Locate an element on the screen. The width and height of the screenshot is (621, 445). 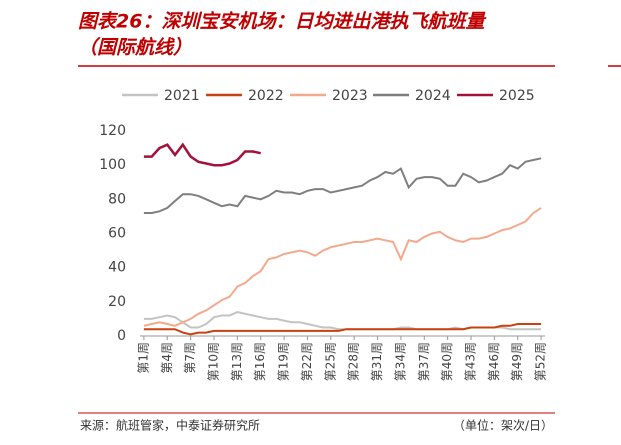
y-tick-label: 100 is located at coordinates (112, 165).